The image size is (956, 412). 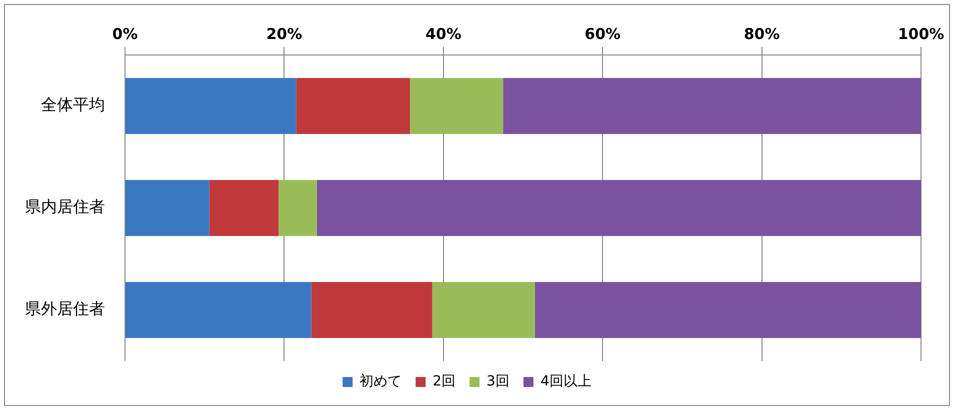 I want to click on legend-label: 初めて, so click(x=381, y=382).